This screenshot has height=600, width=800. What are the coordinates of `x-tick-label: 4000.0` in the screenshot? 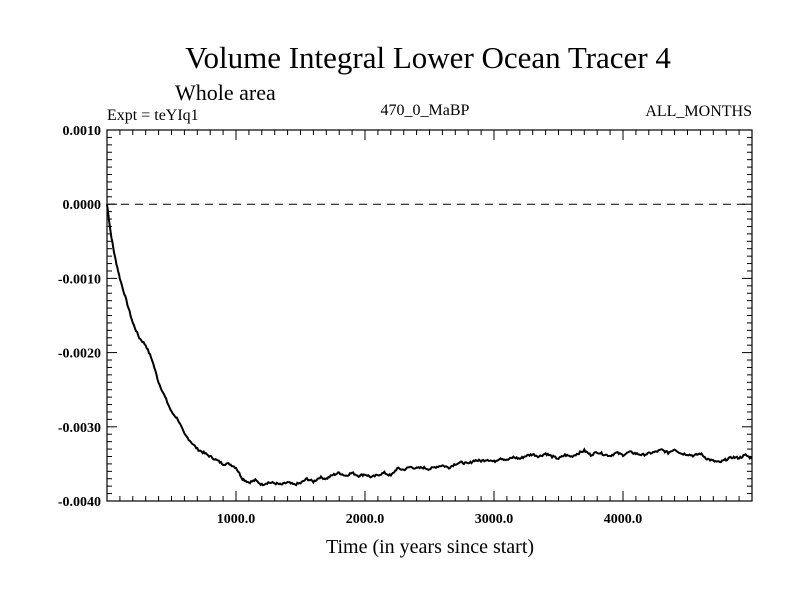 It's located at (623, 519).